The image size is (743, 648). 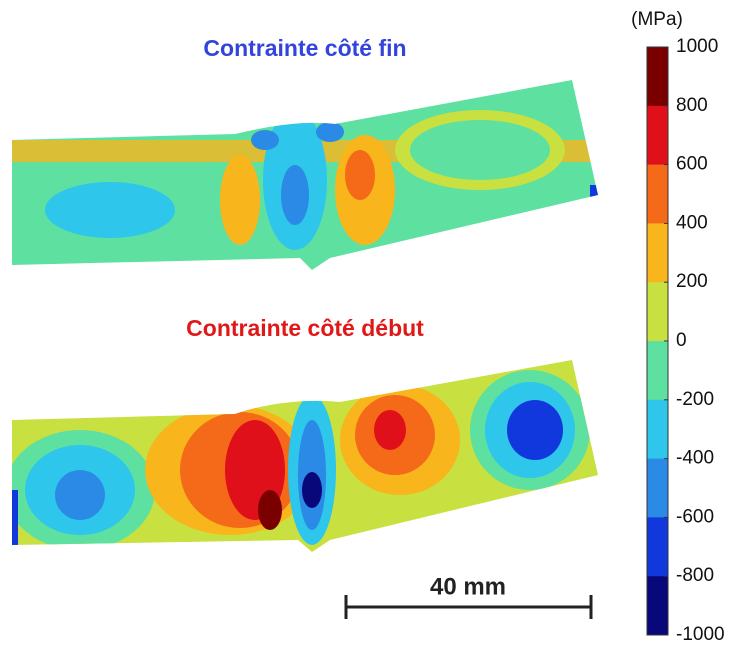 I want to click on map-title: Contrainte côté début, so click(x=305, y=328).